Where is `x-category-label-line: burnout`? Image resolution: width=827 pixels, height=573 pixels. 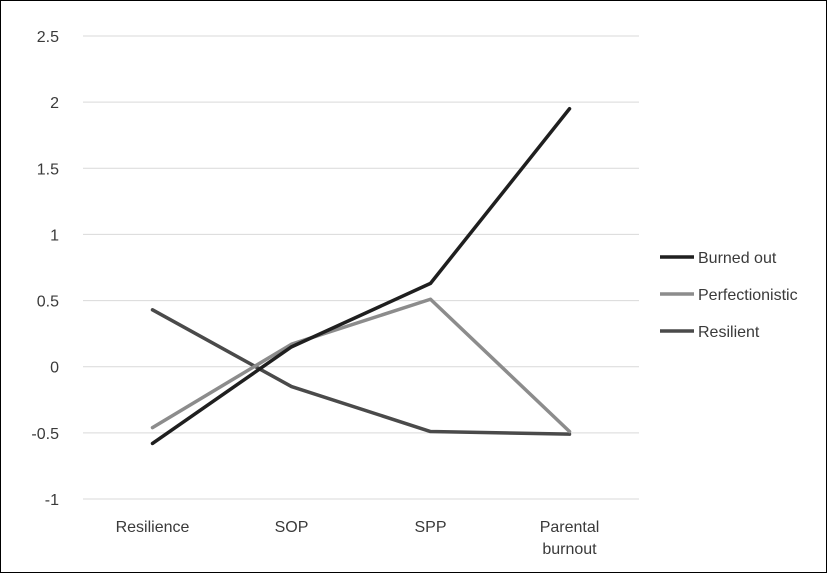 x-category-label-line: burnout is located at coordinates (569, 549).